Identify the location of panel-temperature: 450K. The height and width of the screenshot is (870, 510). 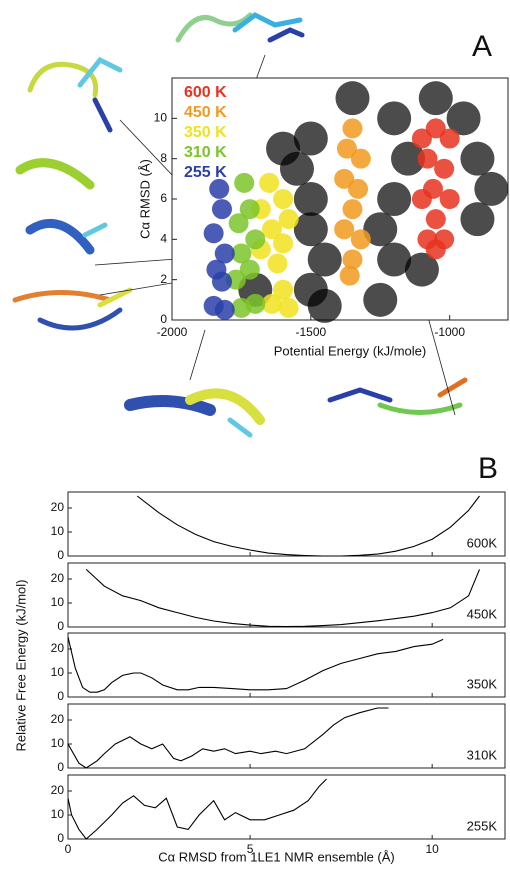
(482, 613).